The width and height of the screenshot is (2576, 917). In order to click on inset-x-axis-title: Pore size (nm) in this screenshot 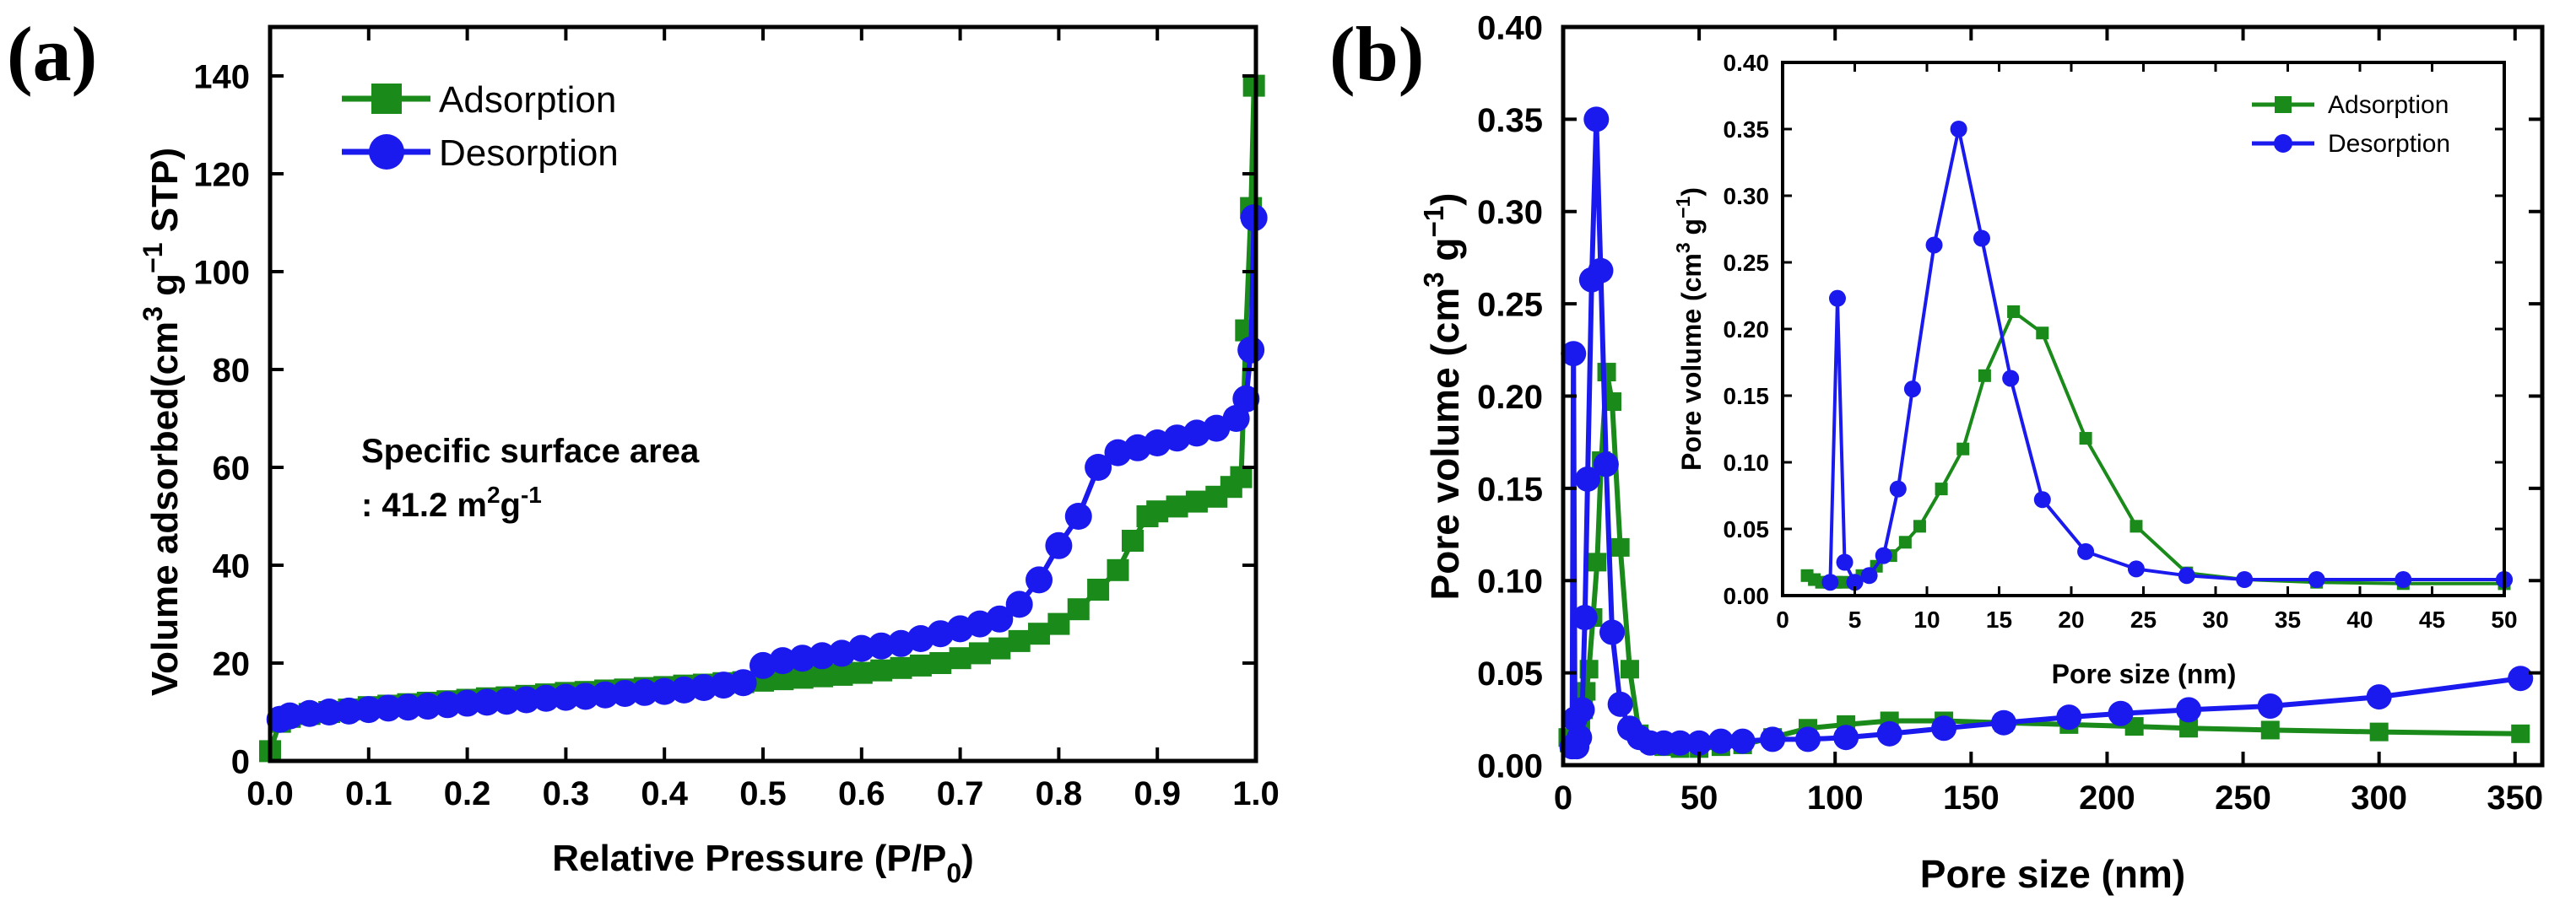, I will do `click(2144, 674)`.